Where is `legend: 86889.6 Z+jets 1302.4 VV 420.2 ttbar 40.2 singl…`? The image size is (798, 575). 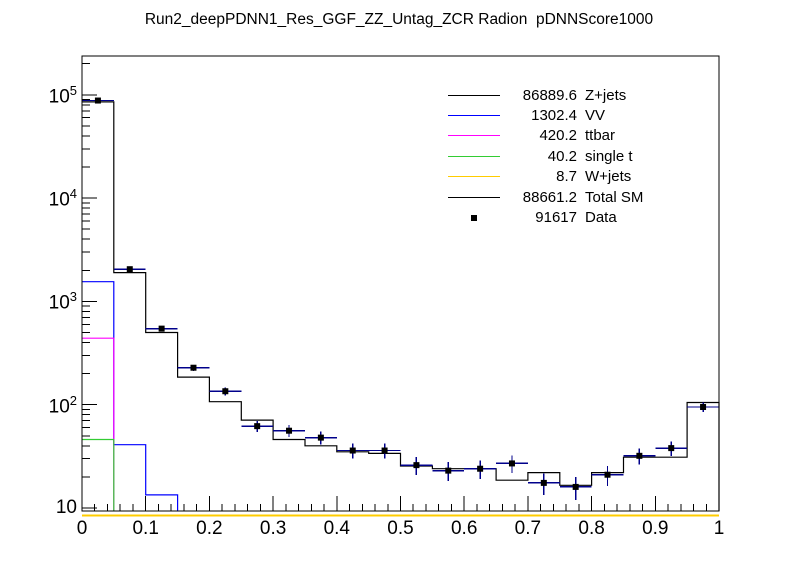
legend: 86889.6 Z+jets 1302.4 VV 420.2 ttbar 40.2 singl… is located at coordinates (590, 156).